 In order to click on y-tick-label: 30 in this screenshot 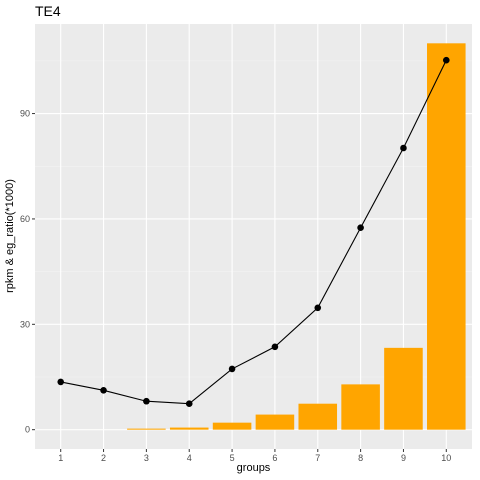, I will do `click(25, 324)`.